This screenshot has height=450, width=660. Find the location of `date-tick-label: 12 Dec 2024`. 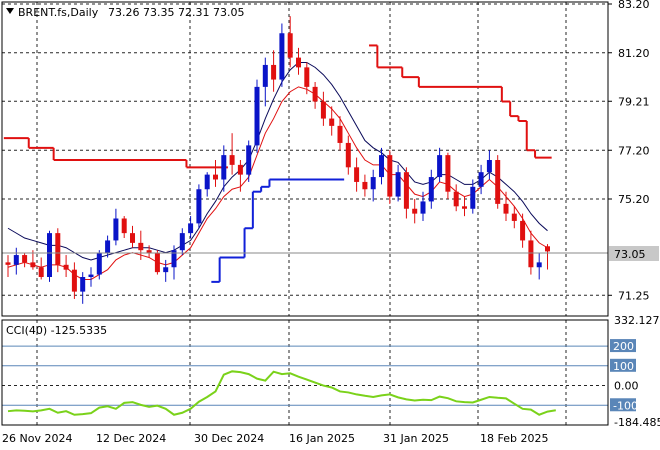

date-tick-label: 12 Dec 2024 is located at coordinates (131, 438).